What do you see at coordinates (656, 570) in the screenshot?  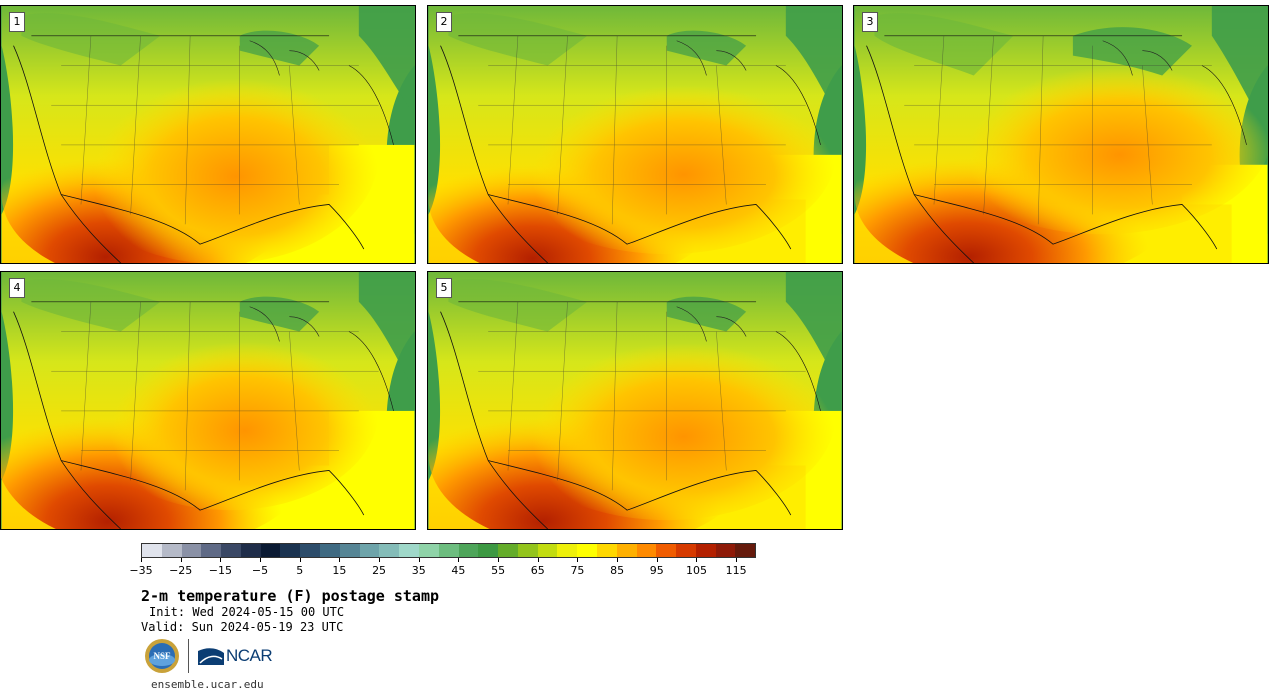 I see `colorbar-tick-label: 95` at bounding box center [656, 570].